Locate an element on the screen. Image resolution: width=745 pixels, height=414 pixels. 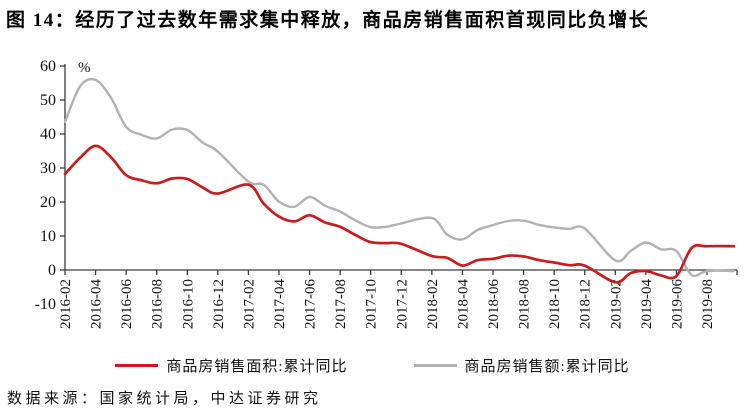
y-tick-label: 10 is located at coordinates (48, 236).